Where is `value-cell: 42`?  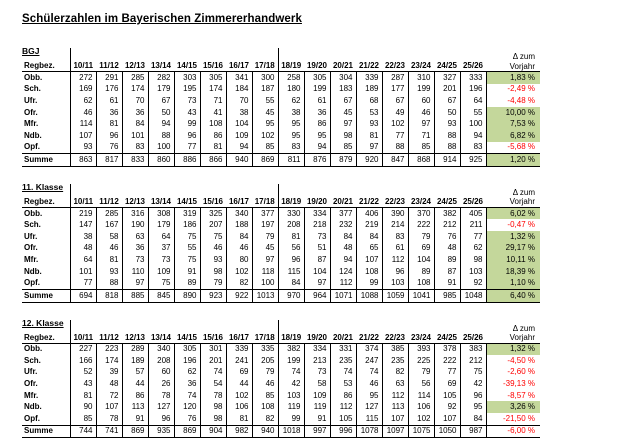
value-cell: 42 is located at coordinates (291, 384).